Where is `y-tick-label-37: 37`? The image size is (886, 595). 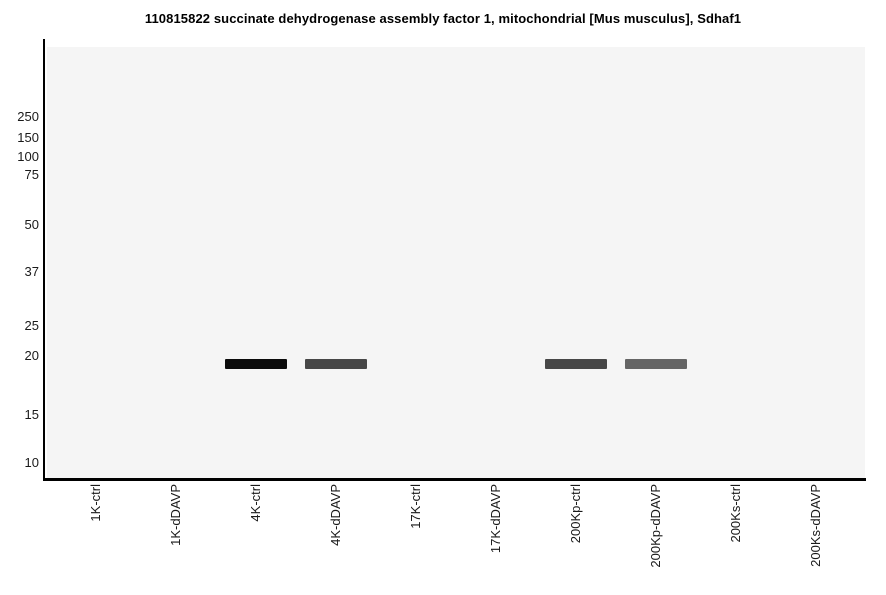
y-tick-label-37: 37 is located at coordinates (31, 271).